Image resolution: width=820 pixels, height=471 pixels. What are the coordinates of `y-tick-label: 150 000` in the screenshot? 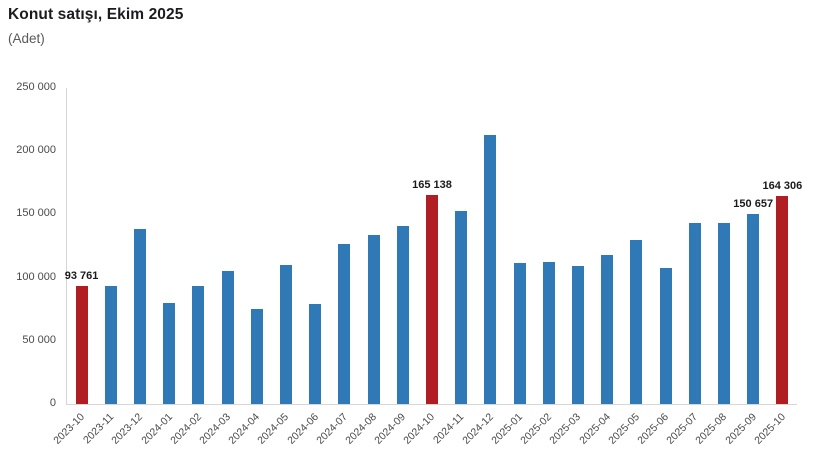 It's located at (36, 213).